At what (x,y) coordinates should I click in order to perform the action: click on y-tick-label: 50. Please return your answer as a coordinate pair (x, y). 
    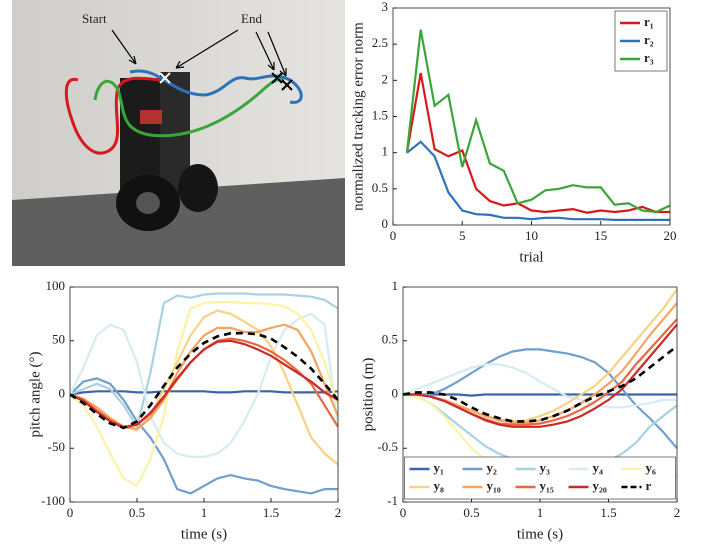
    Looking at the image, I should click on (58, 339).